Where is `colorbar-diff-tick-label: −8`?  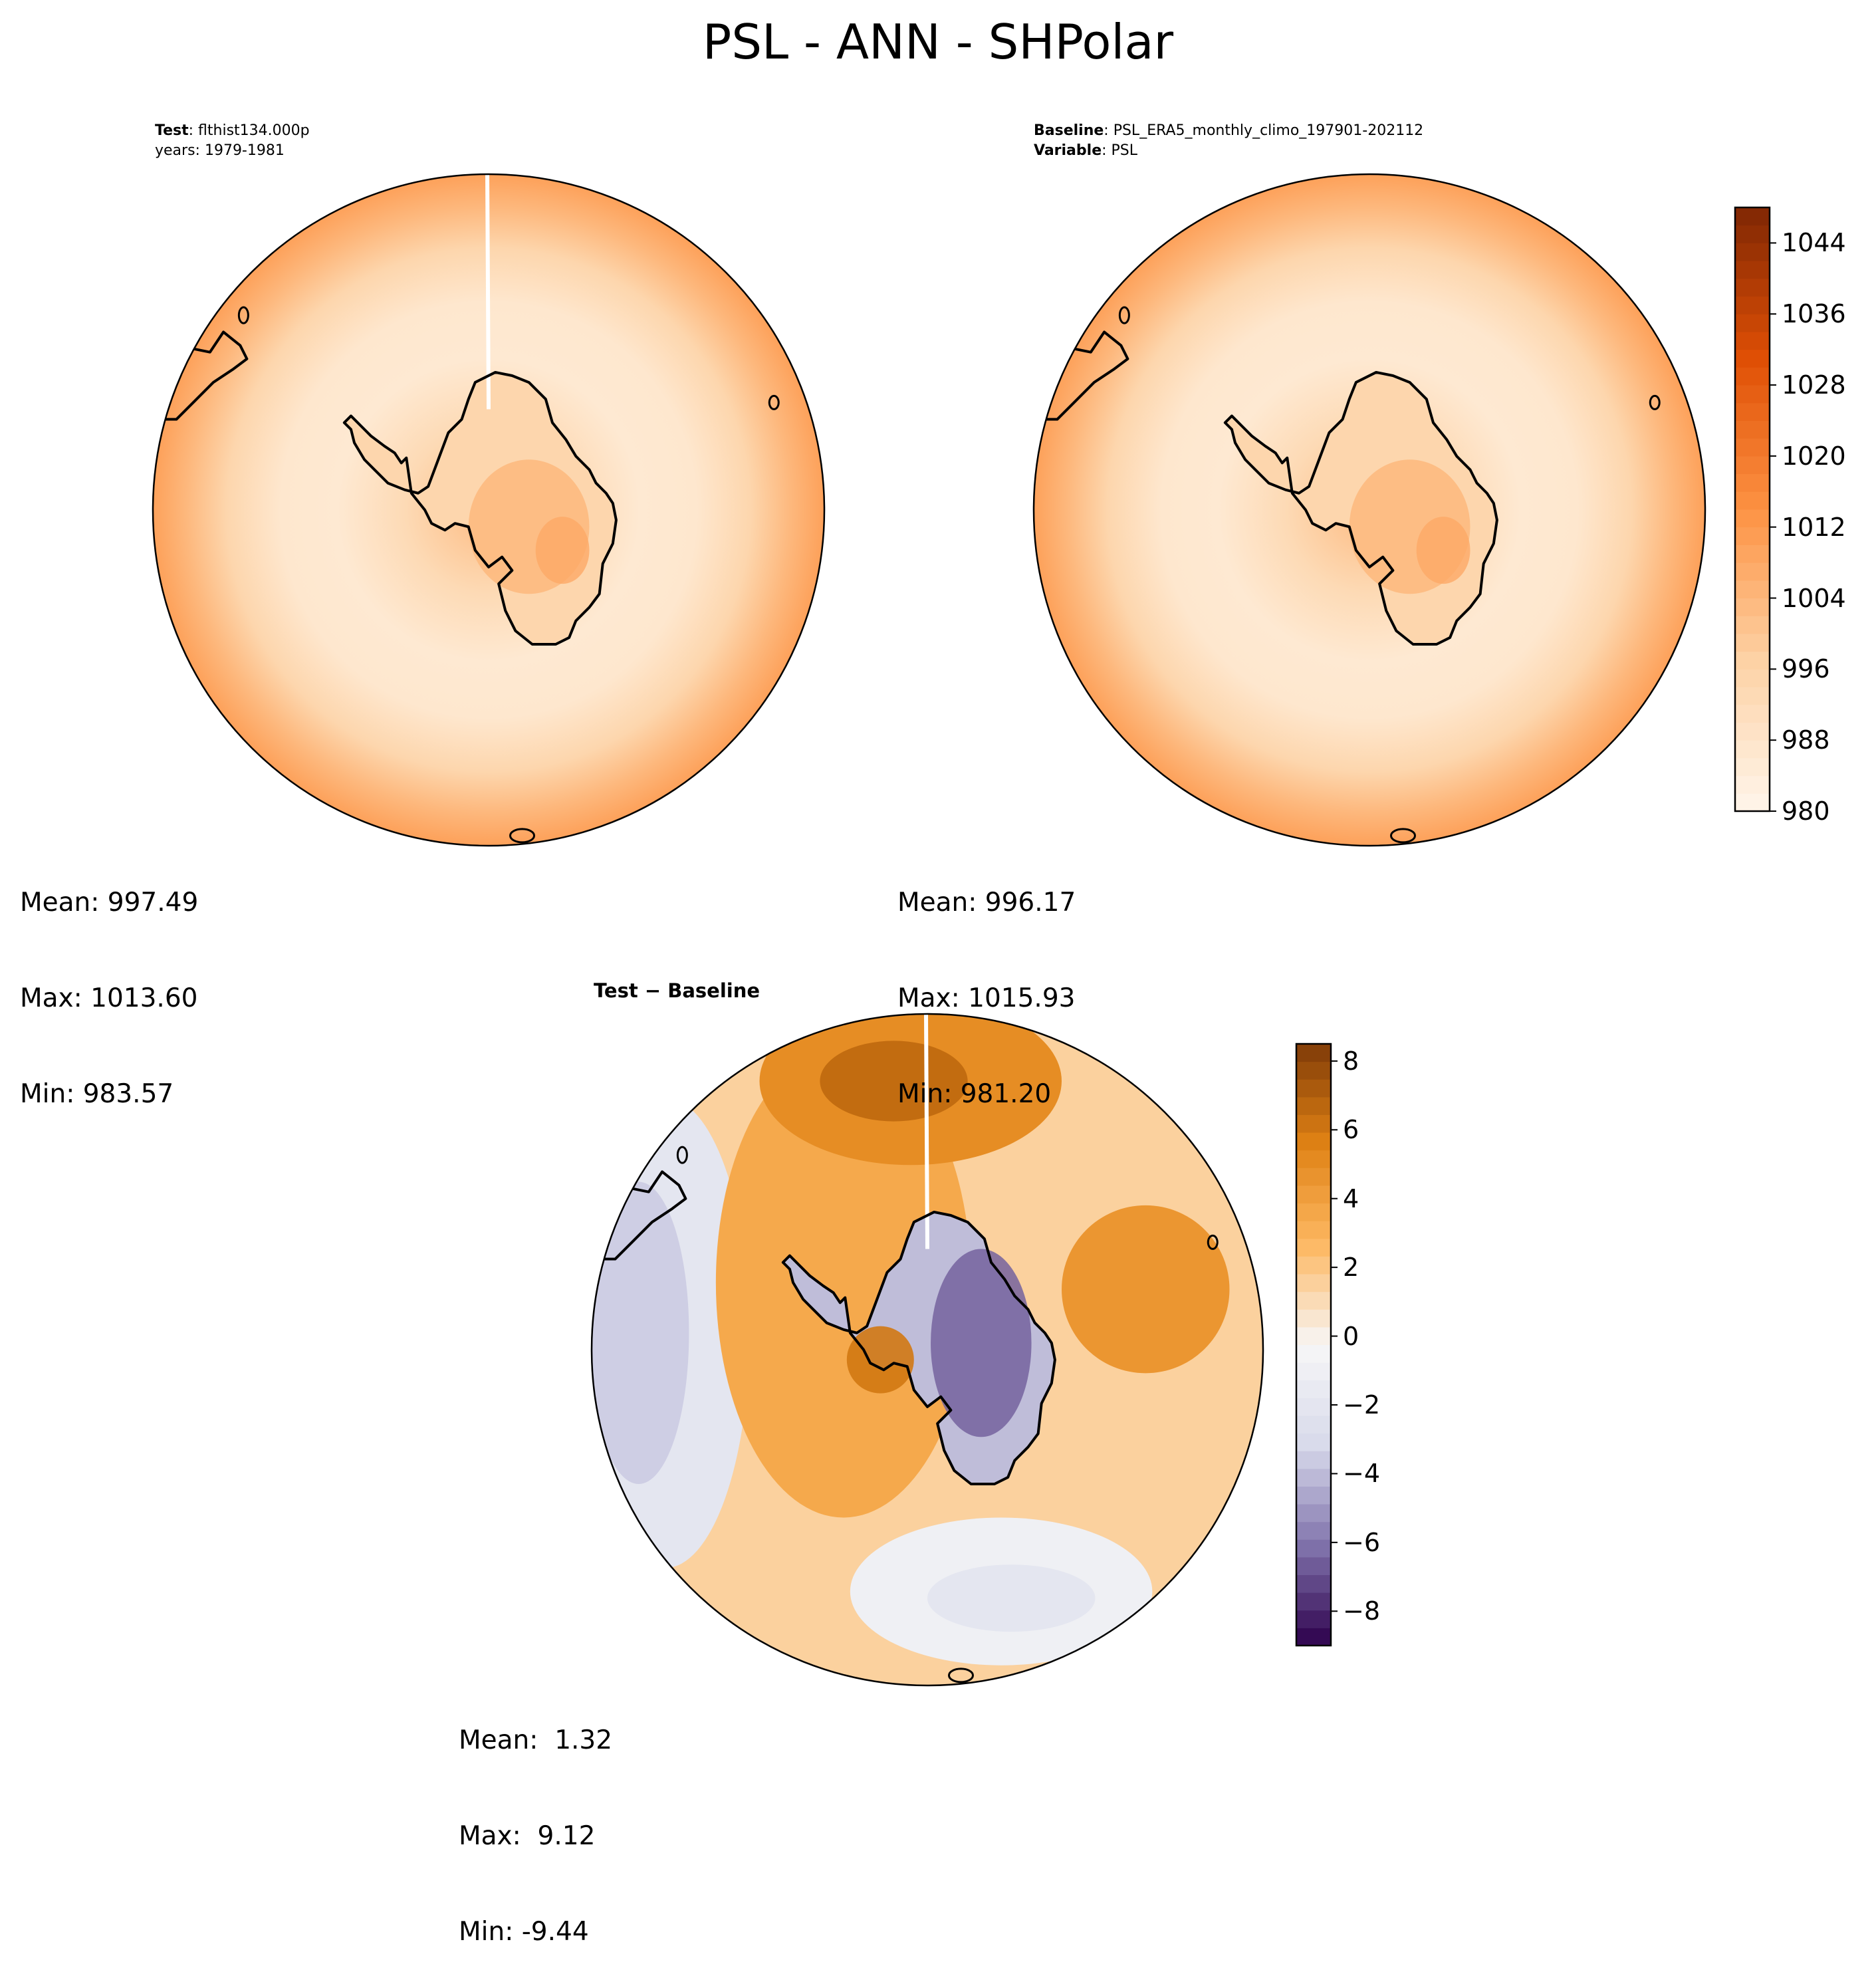 colorbar-diff-tick-label: −8 is located at coordinates (1362, 1611).